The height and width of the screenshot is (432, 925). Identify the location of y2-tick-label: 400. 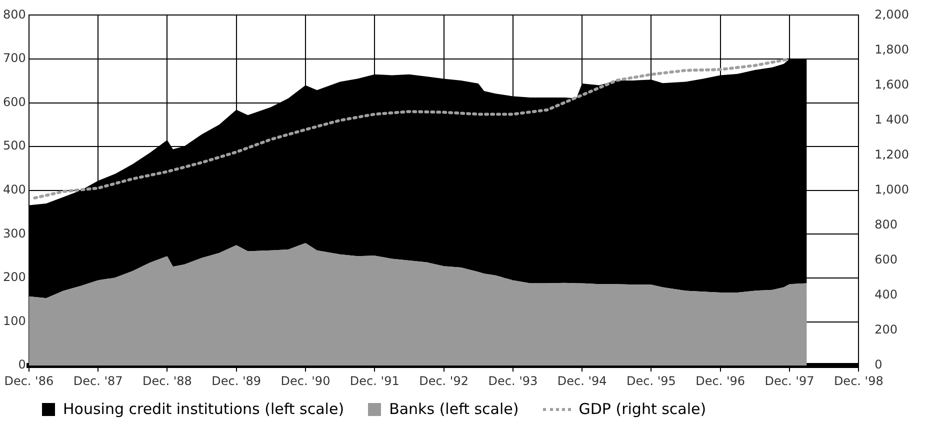
(886, 295).